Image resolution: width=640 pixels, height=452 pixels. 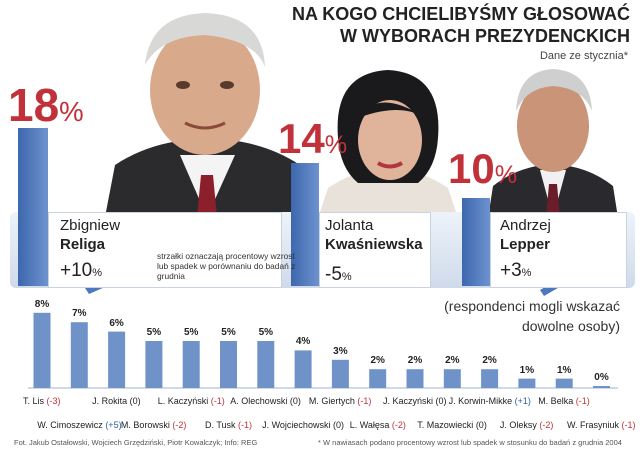 I want to click on change-lepper: +3%, so click(x=516, y=270).